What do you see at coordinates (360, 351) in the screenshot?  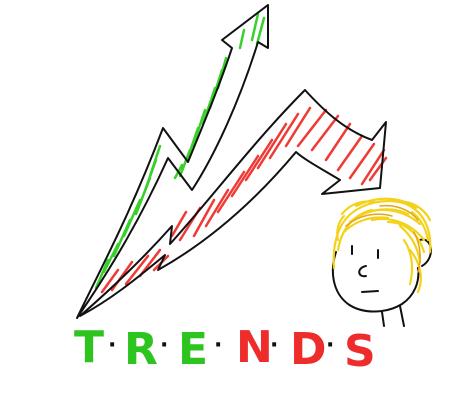 I see `letter-s: S` at bounding box center [360, 351].